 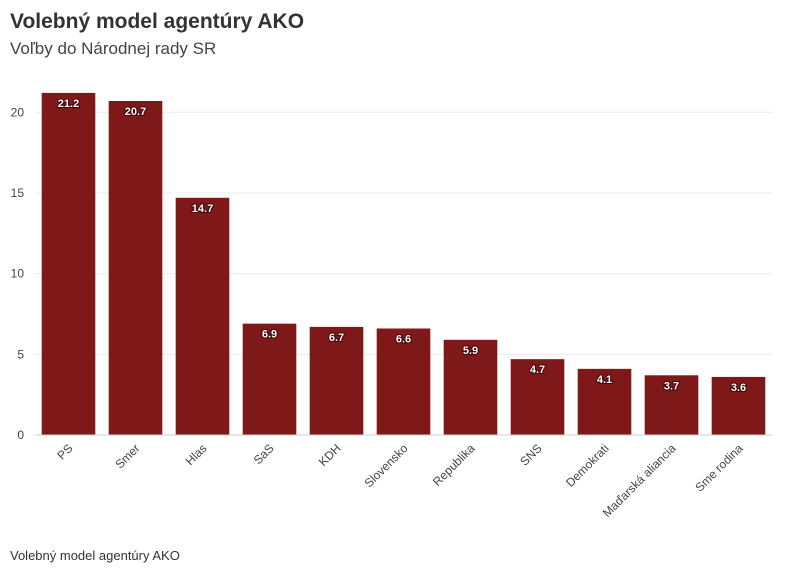 What do you see at coordinates (530, 454) in the screenshot?
I see `x-tick-label: SNS` at bounding box center [530, 454].